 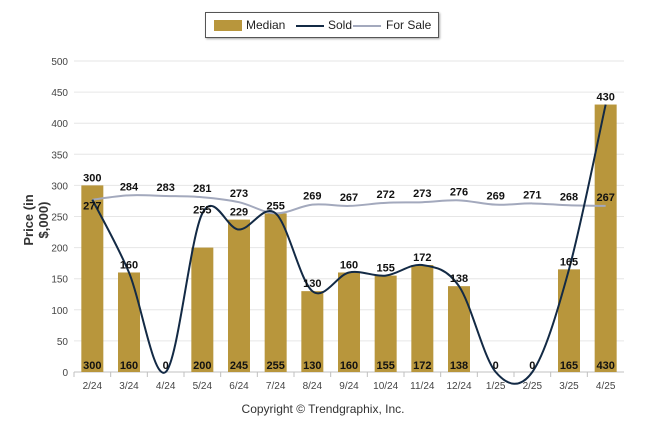 I want to click on y-tick-label: 50, so click(x=63, y=342).